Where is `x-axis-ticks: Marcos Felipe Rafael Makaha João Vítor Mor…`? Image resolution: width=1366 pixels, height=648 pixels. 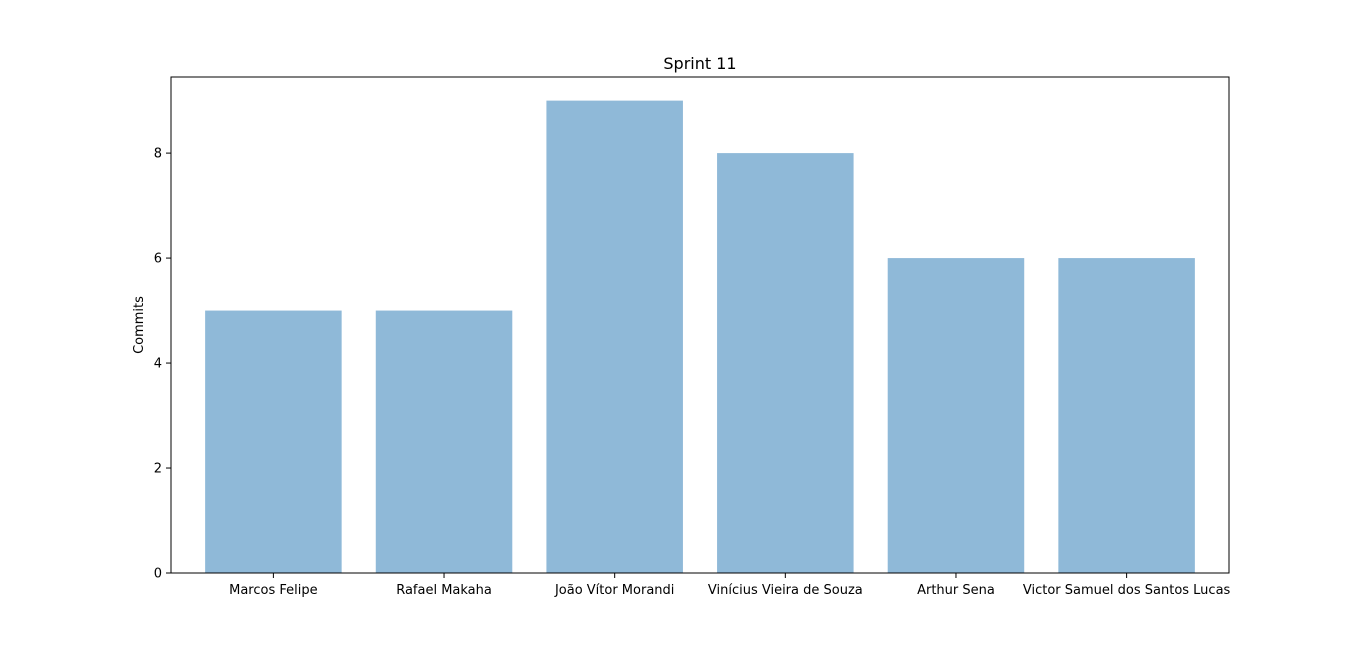
x-axis-ticks: Marcos Felipe Rafael Makaha João Vítor Mor… is located at coordinates (730, 585).